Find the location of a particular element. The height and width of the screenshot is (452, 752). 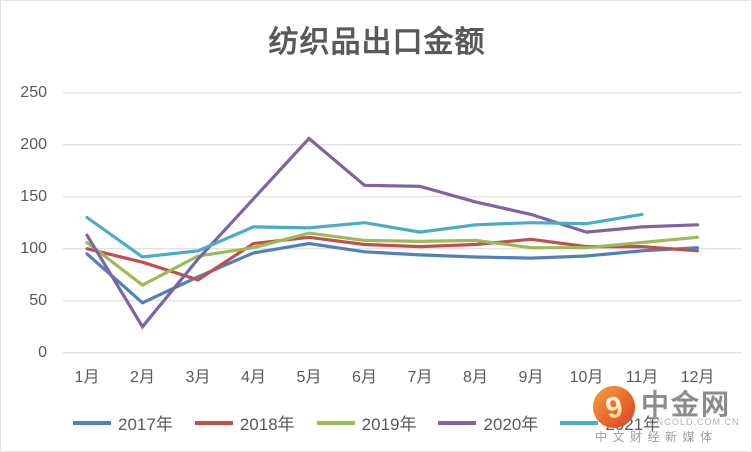

x-category-label: 11月 is located at coordinates (642, 377).